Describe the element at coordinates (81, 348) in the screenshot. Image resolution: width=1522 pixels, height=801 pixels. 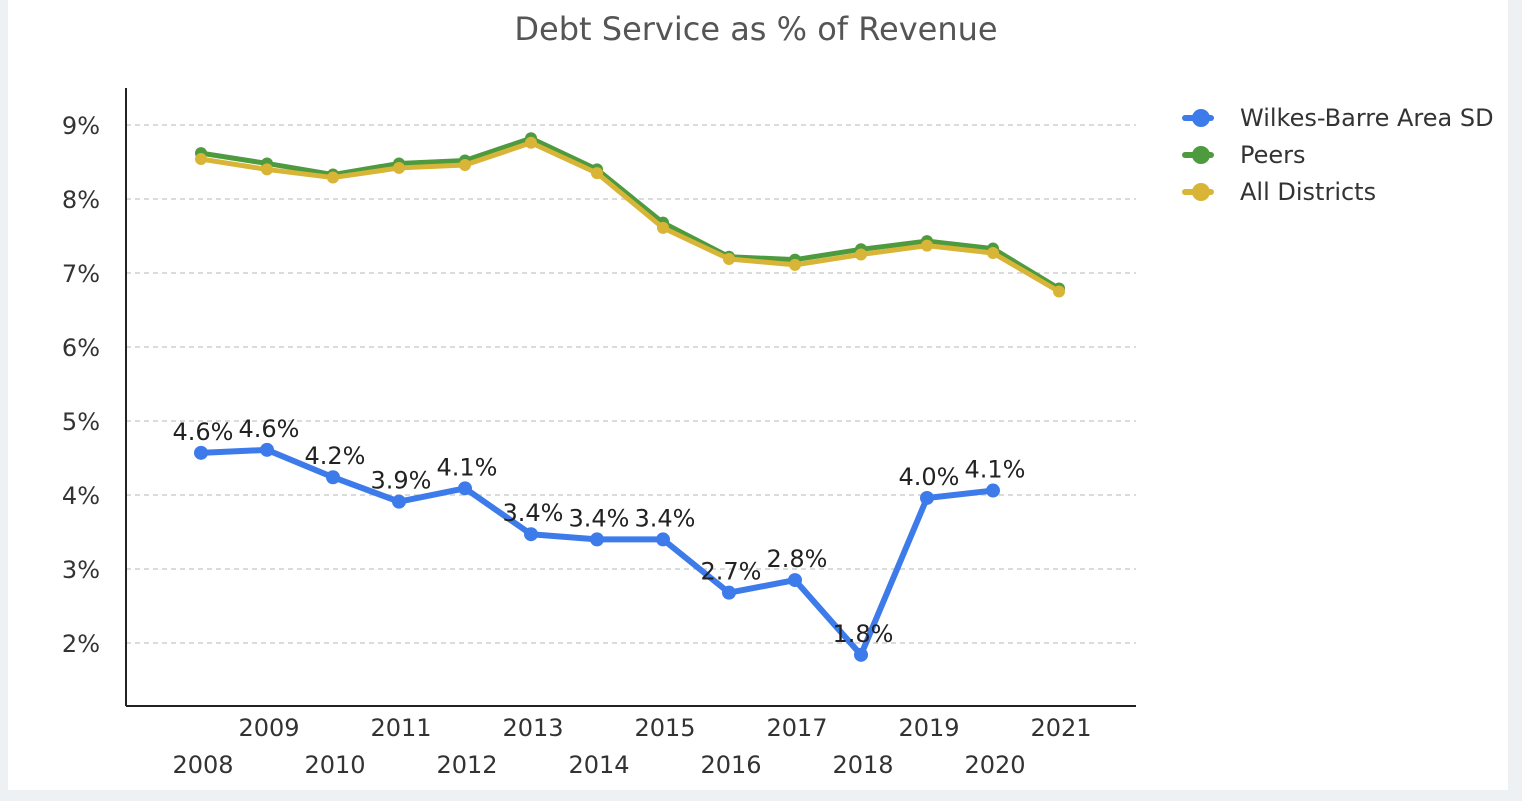
I see `y-tick-label: 6%` at that location.